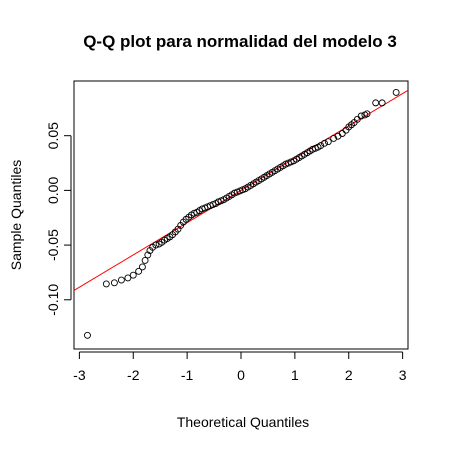 The image size is (450, 450). I want to click on x-tick-label: -3, so click(79, 375).